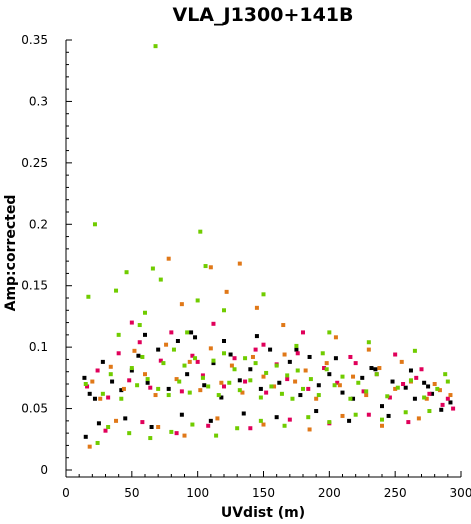 This screenshot has height=524, width=471. What do you see at coordinates (329, 493) in the screenshot?
I see `x-tick-label: 200` at bounding box center [329, 493].